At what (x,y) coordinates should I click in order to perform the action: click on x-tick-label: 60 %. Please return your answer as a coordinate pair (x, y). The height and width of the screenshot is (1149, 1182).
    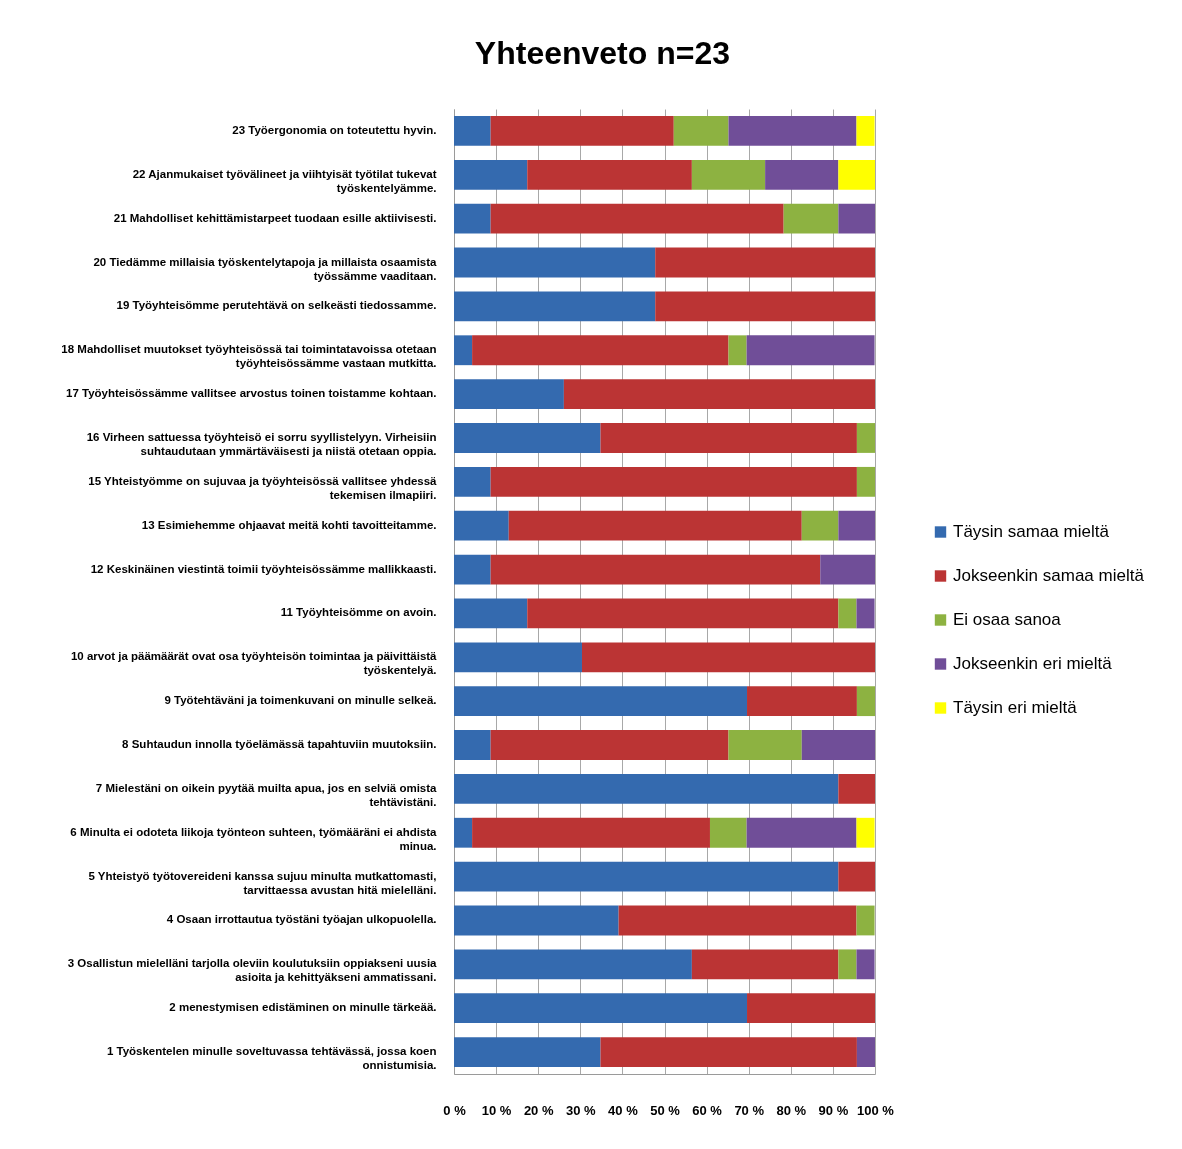
    Looking at the image, I should click on (707, 1110).